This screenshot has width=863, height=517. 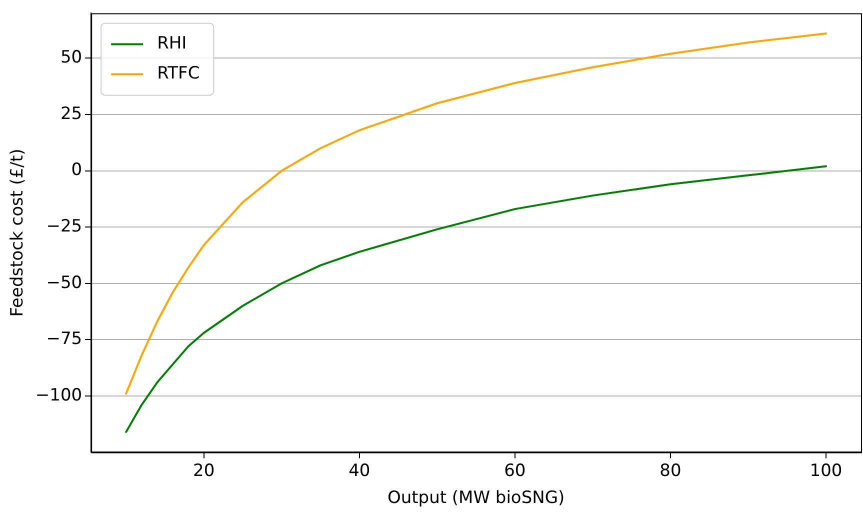 I want to click on x-tick-label: 60, so click(x=515, y=470).